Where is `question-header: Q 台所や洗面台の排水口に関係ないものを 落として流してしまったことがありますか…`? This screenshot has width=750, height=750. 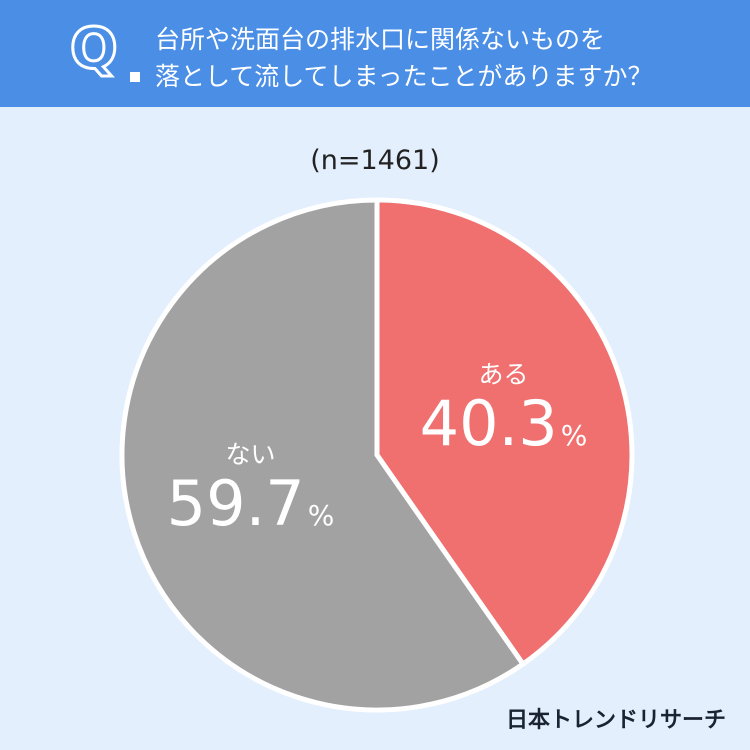
question-header: Q 台所や洗面台の排水口に関係ないものを 落として流してしまったことがありますか… is located at coordinates (375, 53).